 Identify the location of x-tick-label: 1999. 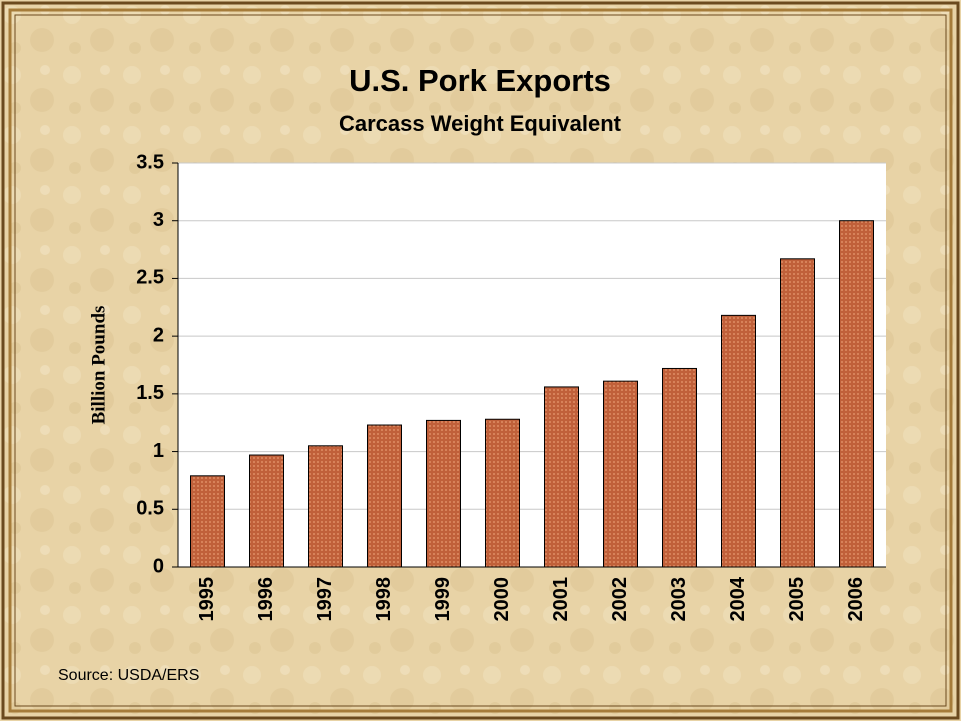
(443, 599).